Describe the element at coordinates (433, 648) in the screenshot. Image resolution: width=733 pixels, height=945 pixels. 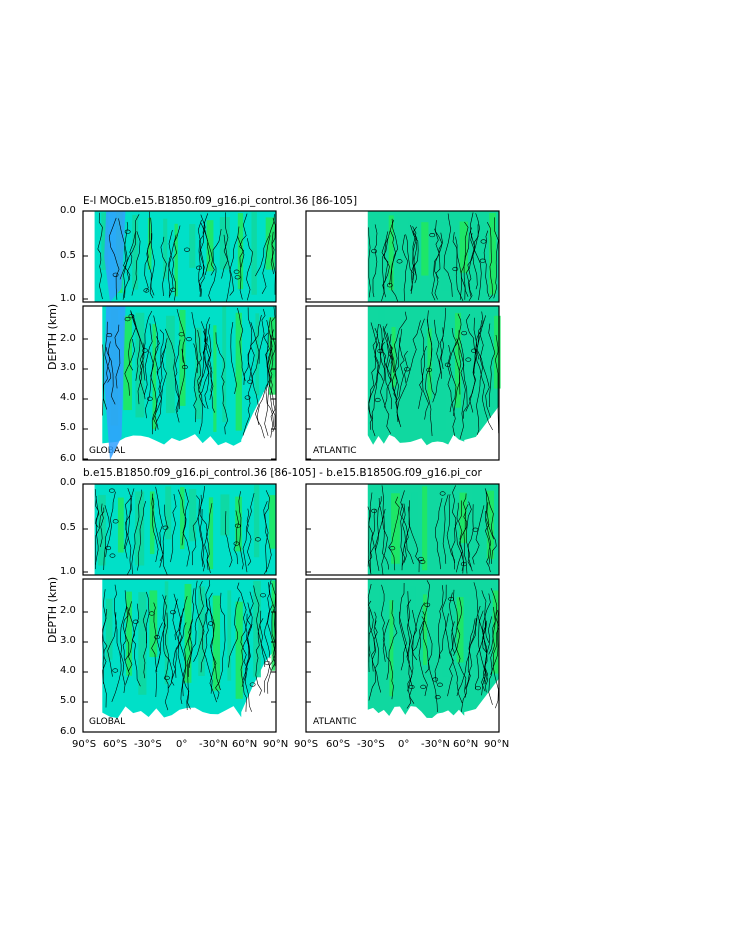
I see `atlantic-lower-bottom-fill` at that location.